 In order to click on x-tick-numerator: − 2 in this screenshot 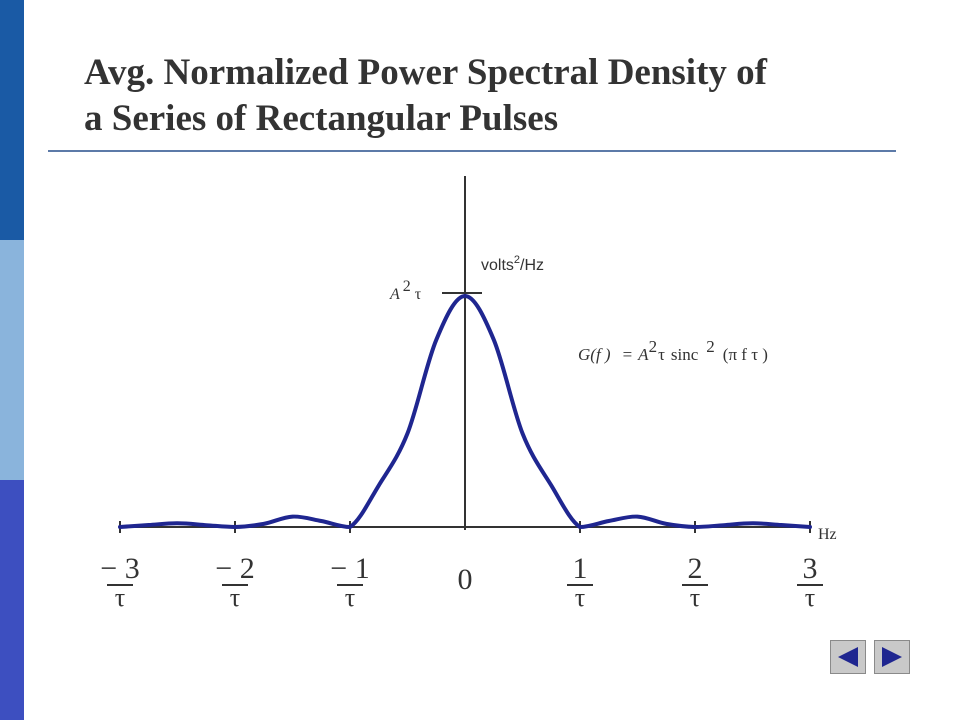, I will do `click(234, 568)`.